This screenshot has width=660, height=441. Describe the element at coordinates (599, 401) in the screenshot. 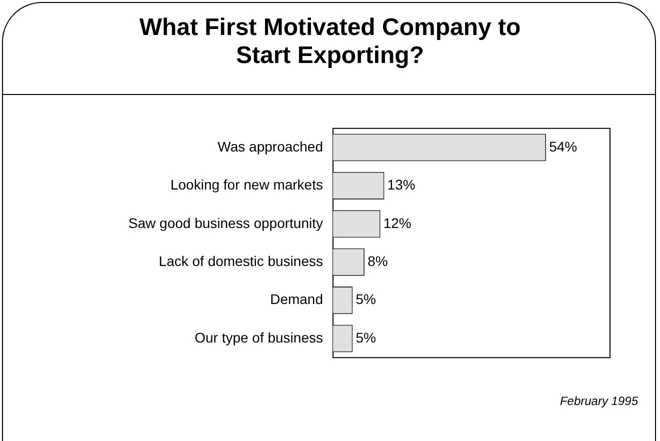

I see `text: February 1995` at that location.